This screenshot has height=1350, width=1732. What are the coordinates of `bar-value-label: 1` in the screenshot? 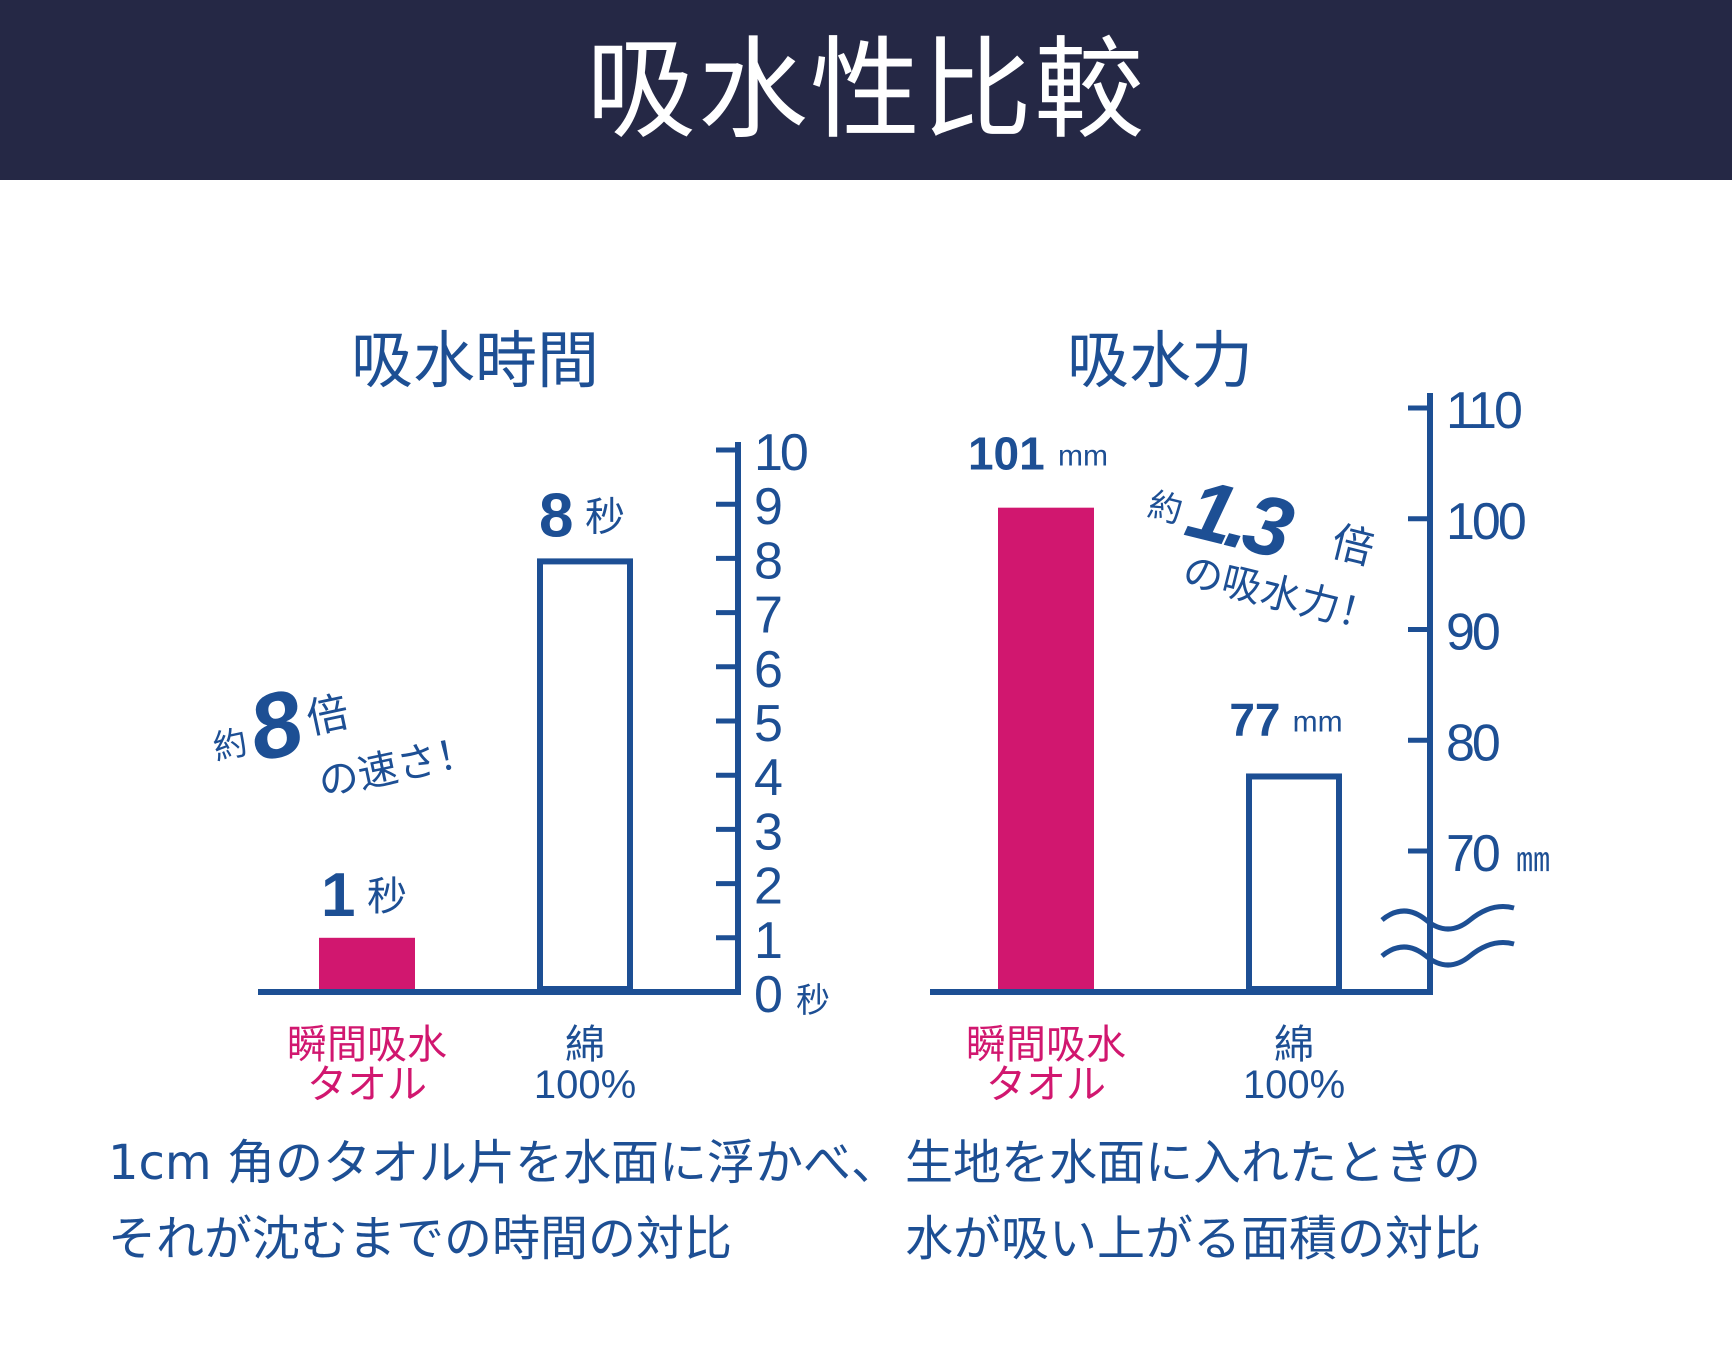 It's located at (338, 895).